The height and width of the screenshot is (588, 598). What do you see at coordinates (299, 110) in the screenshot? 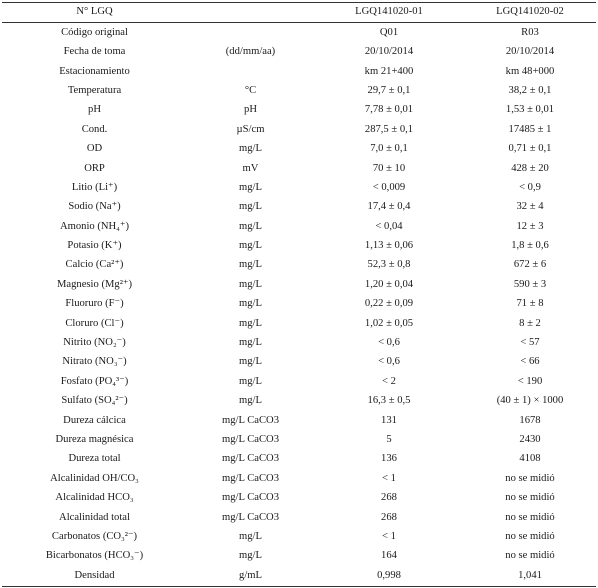
I see `table-row: pH pH 7,78 ± 0,01 1,53 ± 0,01` at bounding box center [299, 110].